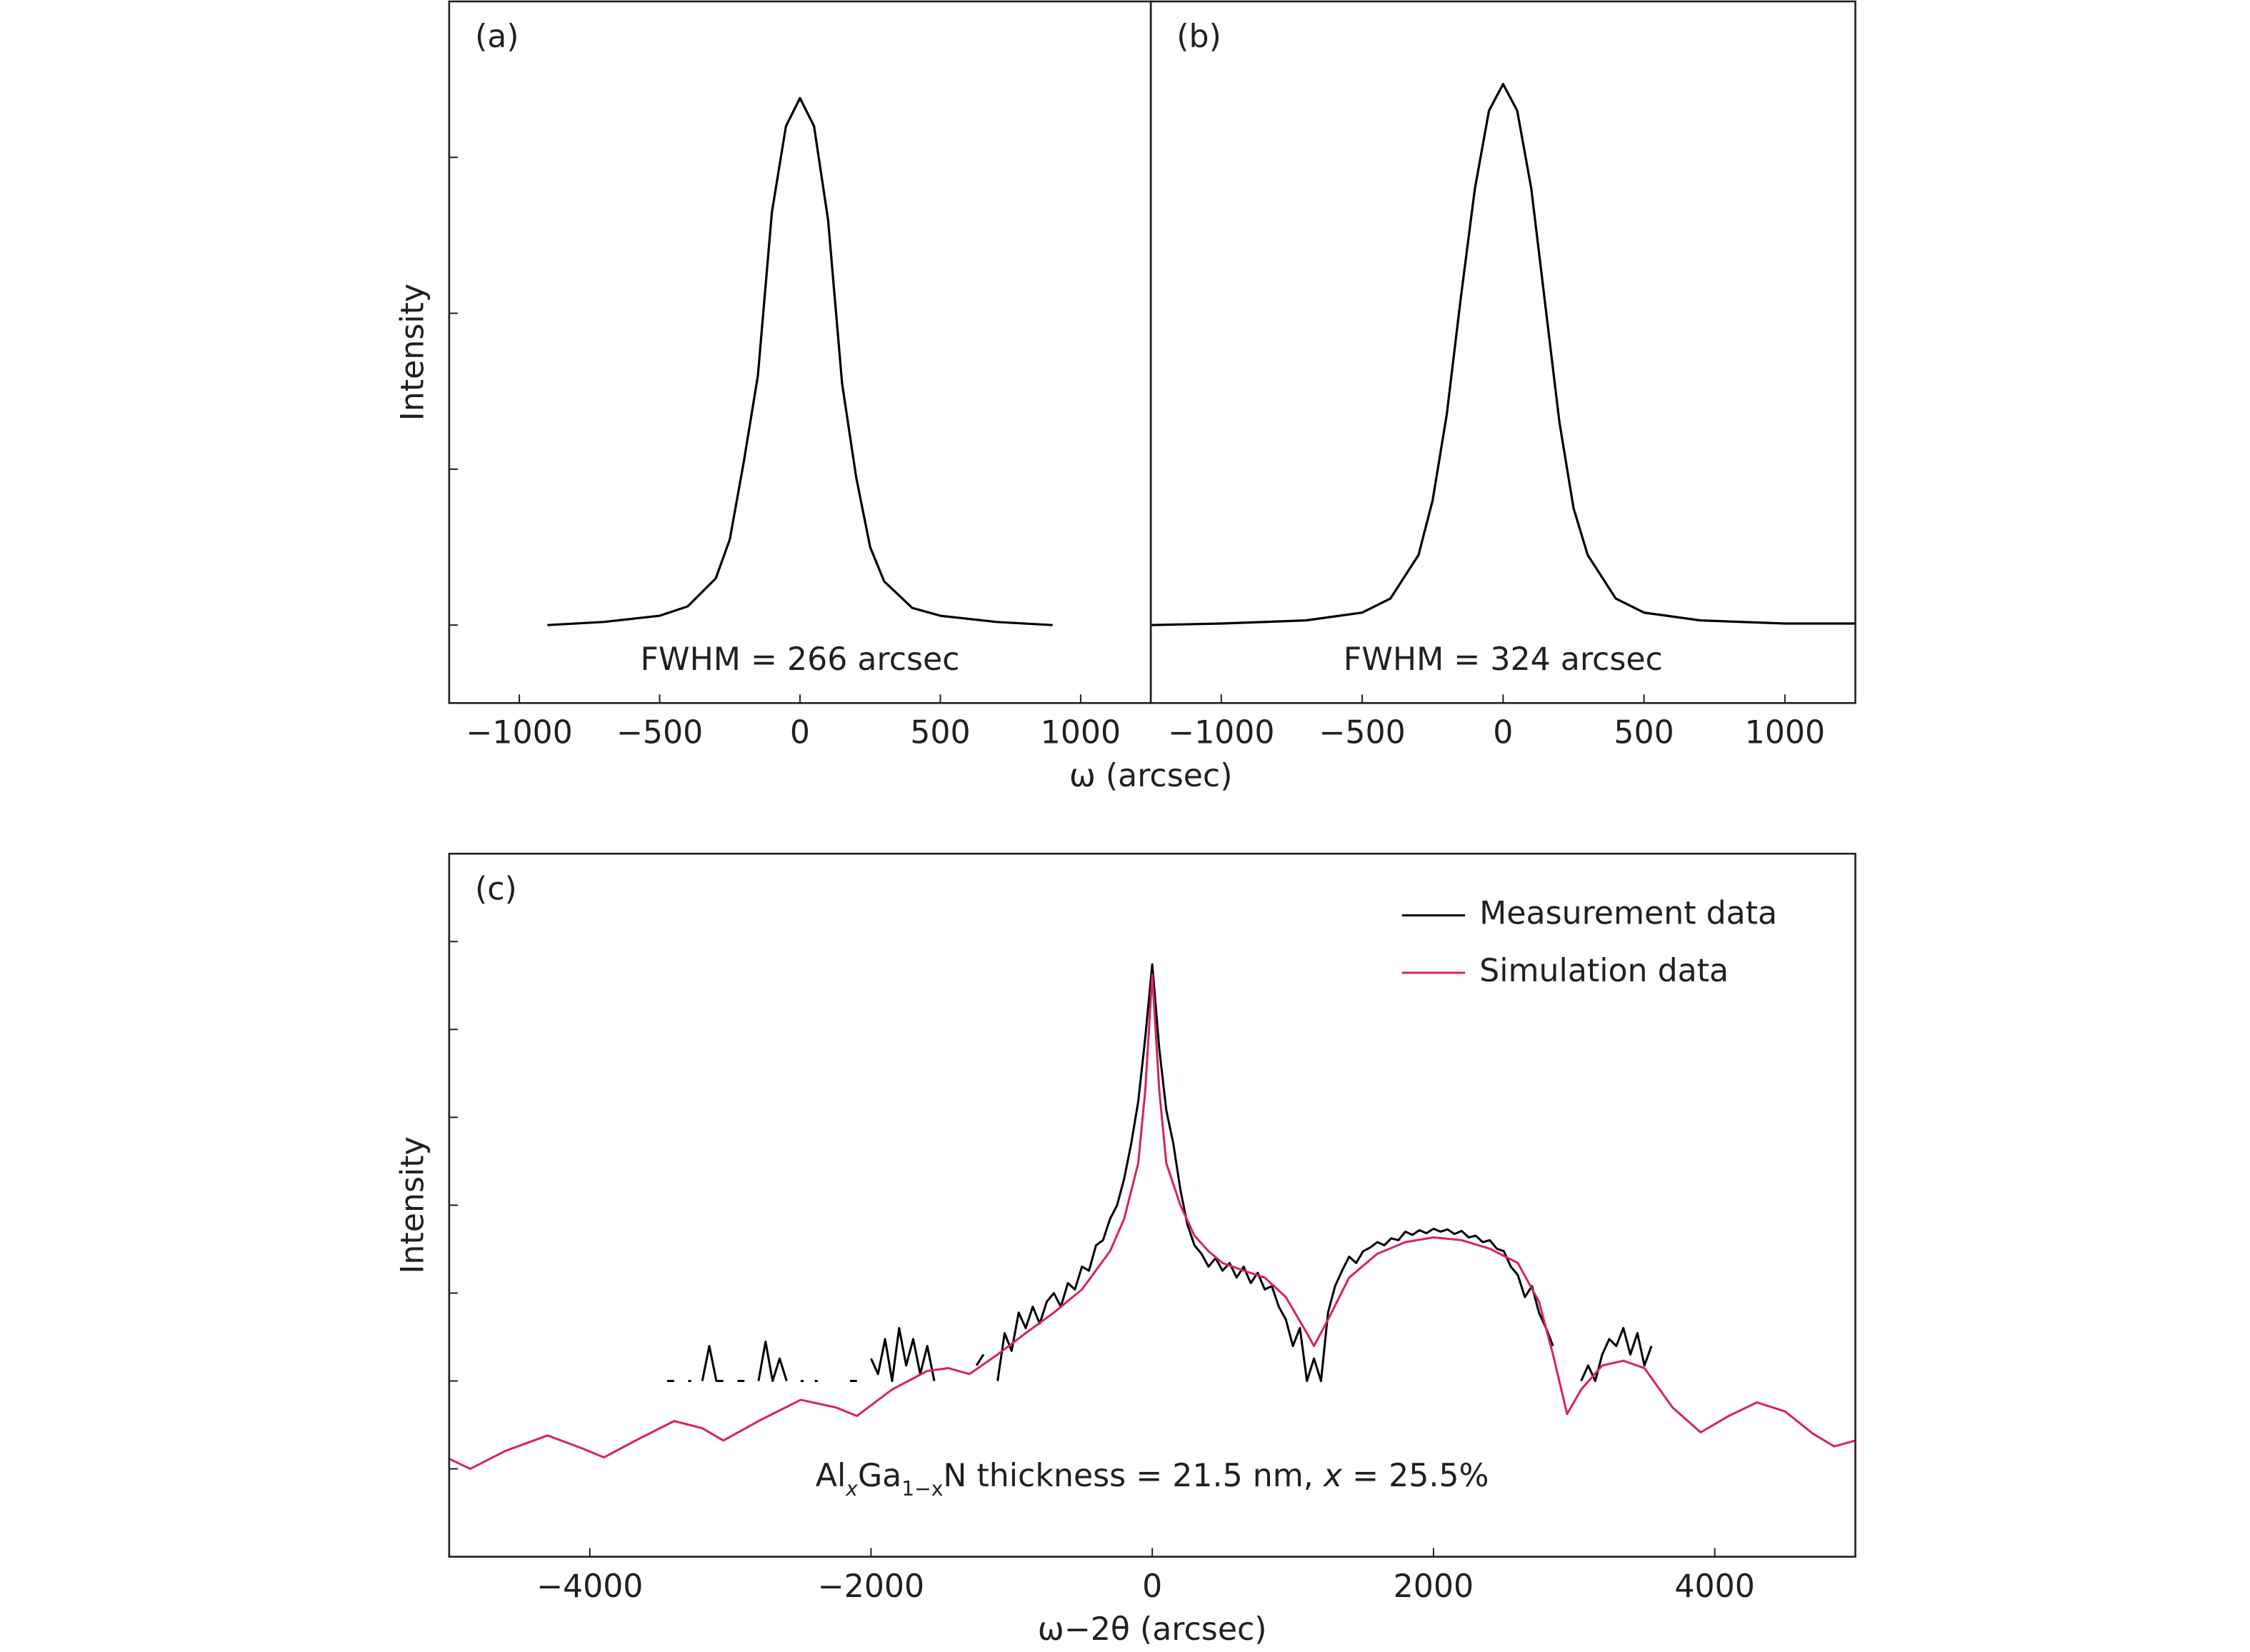  I want to click on legend-label: Measurement data, so click(1628, 914).